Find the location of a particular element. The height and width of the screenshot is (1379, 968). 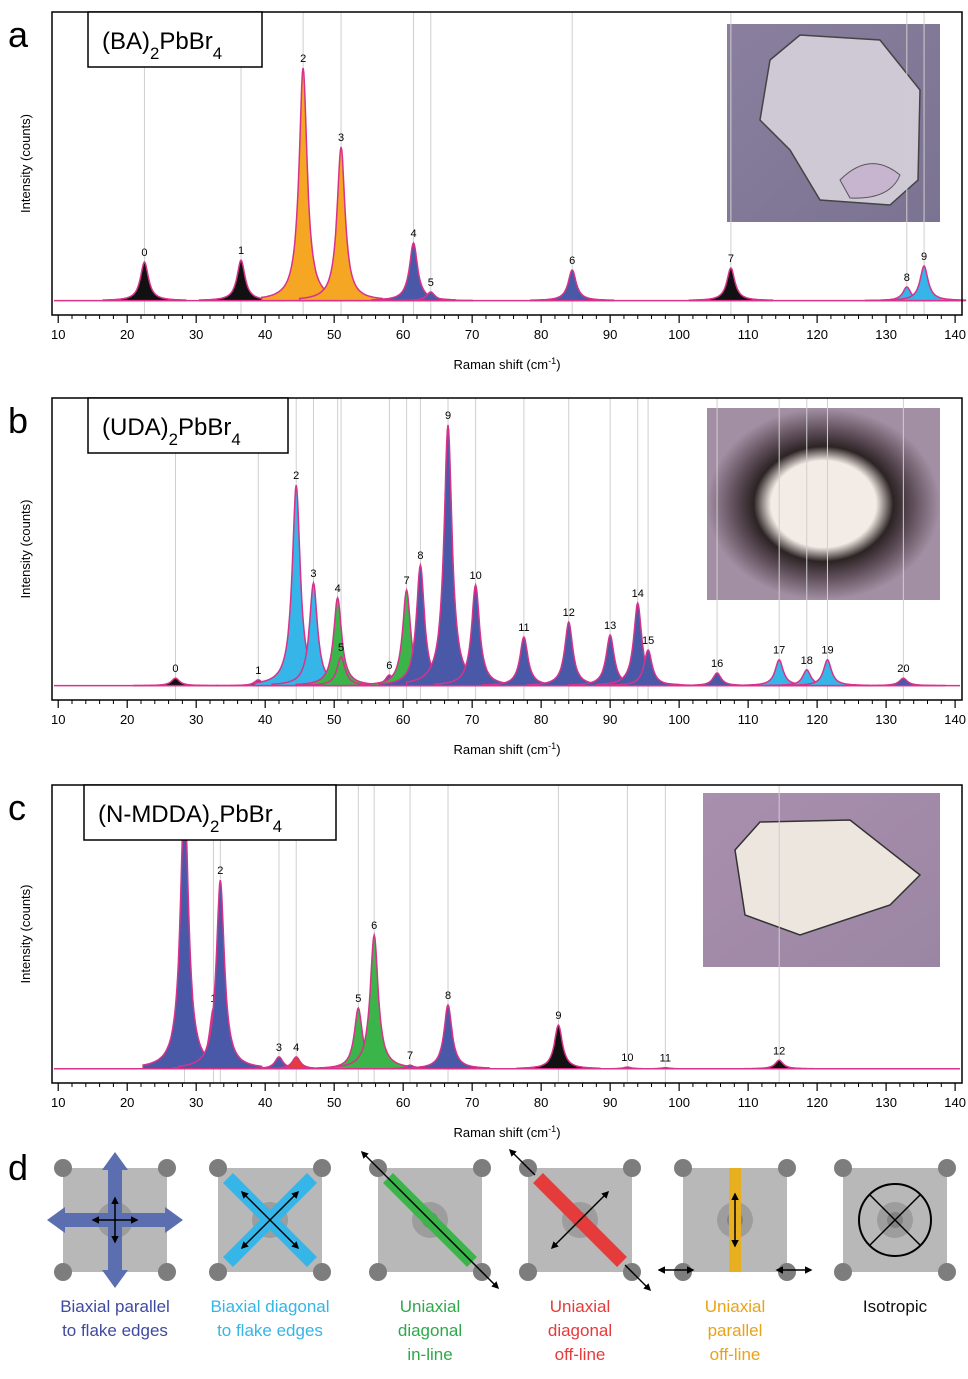

peak-label: 17 is located at coordinates (779, 651).